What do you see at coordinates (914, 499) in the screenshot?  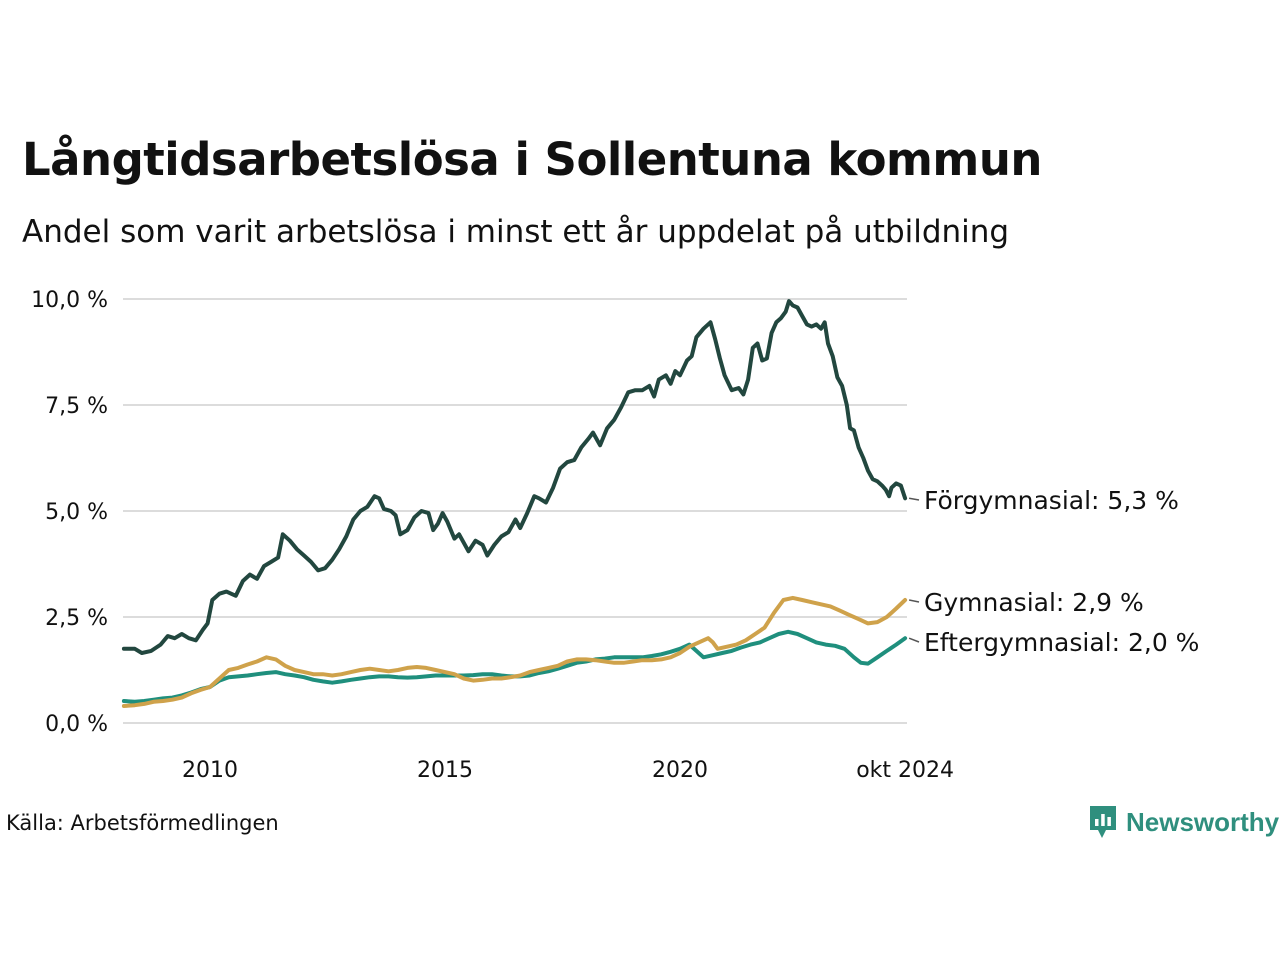 I see `label-connector-förgymnasial` at bounding box center [914, 499].